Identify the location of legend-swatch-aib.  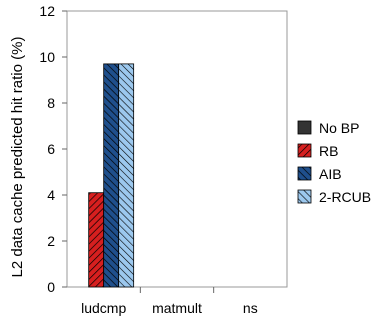
(304, 173).